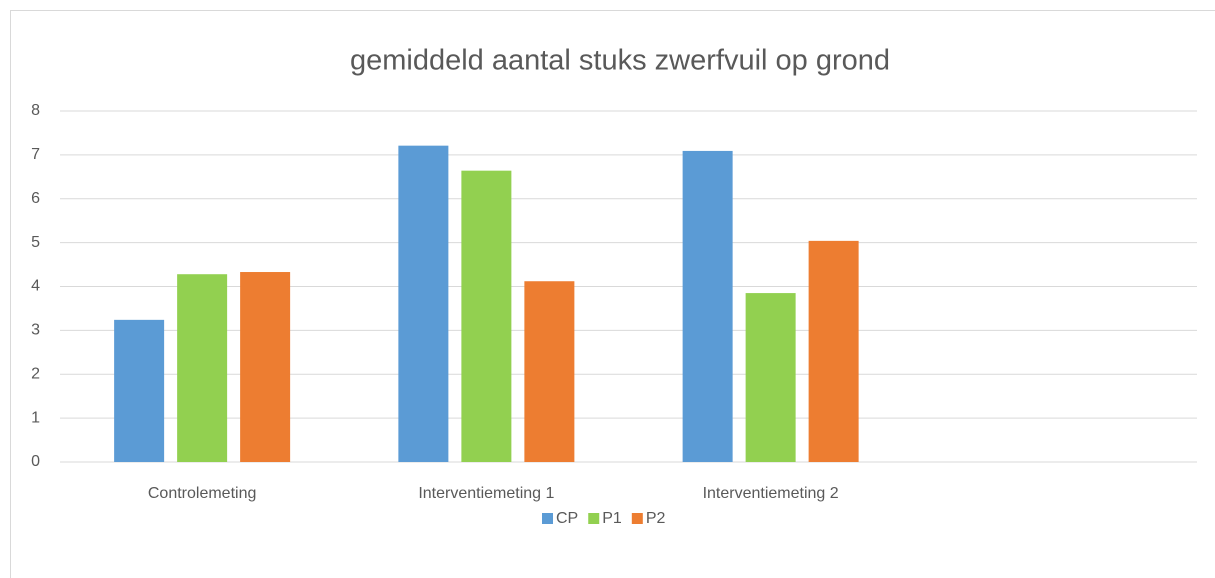  What do you see at coordinates (35, 154) in the screenshot?
I see `y-tick-label: 7` at bounding box center [35, 154].